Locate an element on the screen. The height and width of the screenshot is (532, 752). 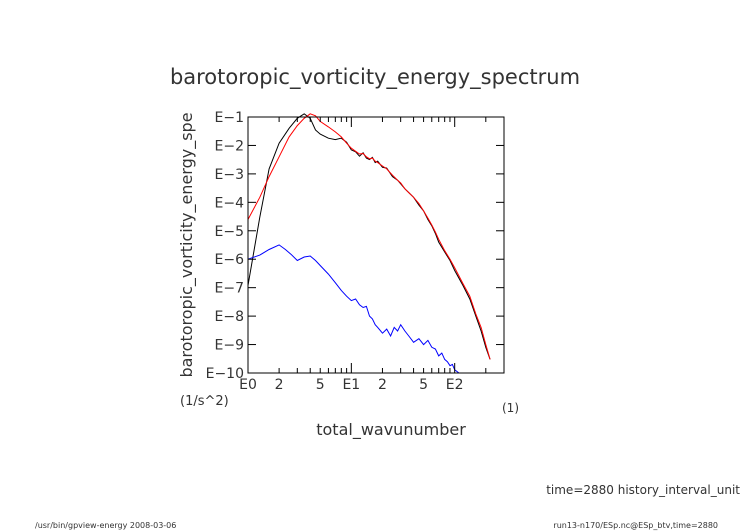
x-tick-label: E2 is located at coordinates (455, 385).